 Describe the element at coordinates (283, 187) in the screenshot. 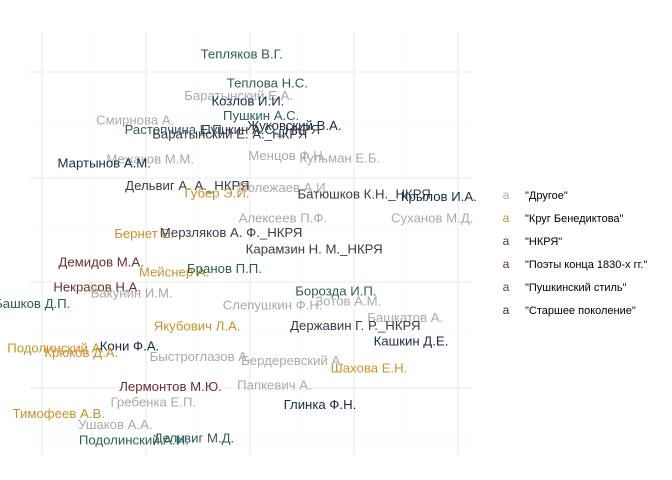

I see `point-label-15: Полежаев А.И.` at that location.